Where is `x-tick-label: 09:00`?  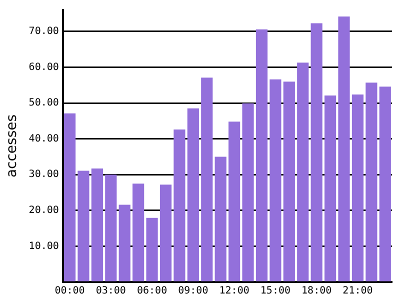
x-tick-label: 09:00 is located at coordinates (193, 291).